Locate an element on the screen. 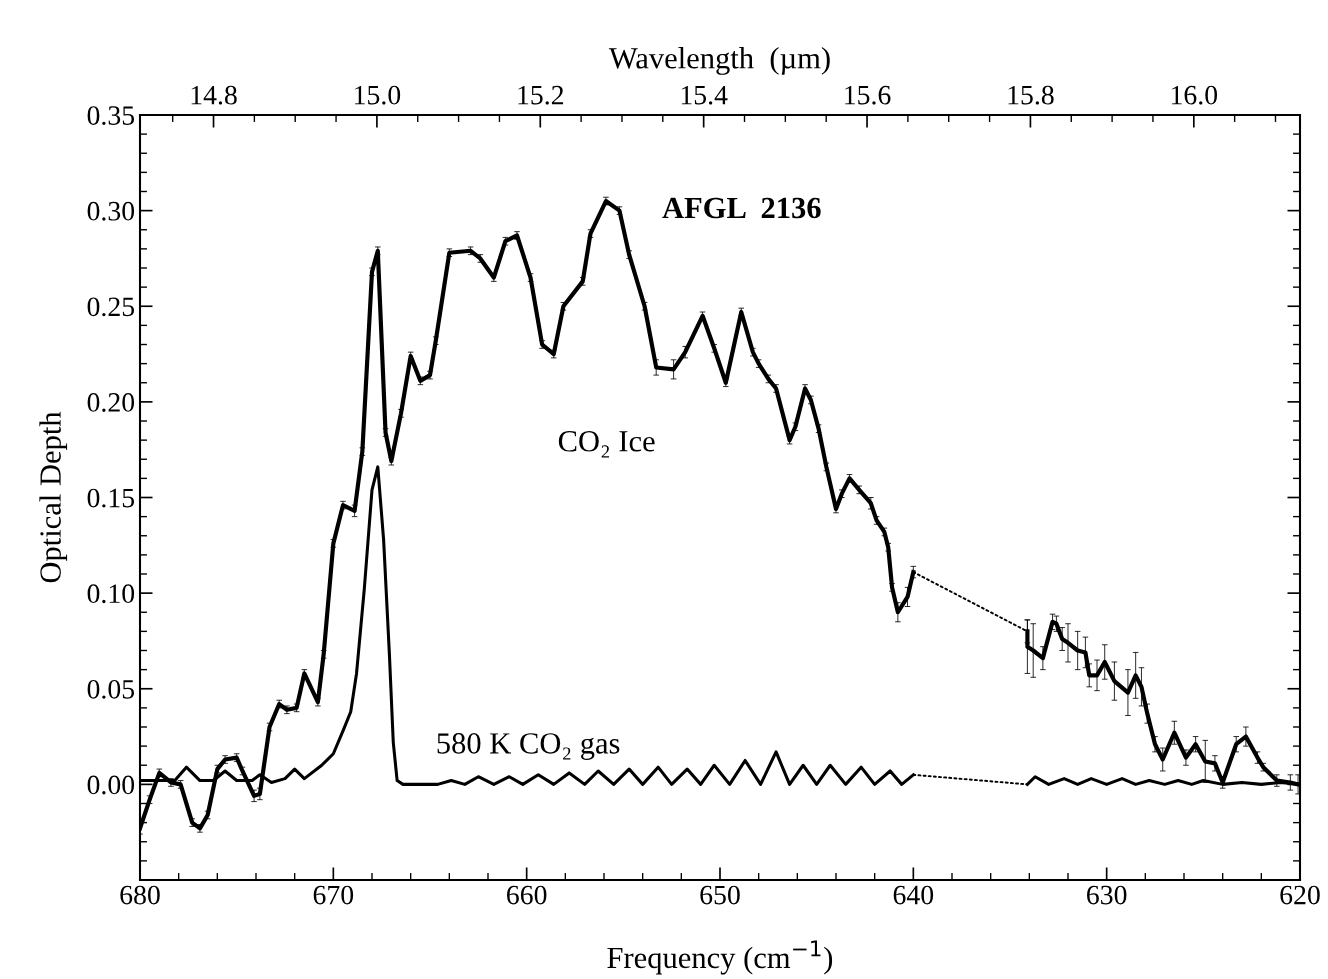 The image size is (1328, 979). x-tick-label: 680 is located at coordinates (140, 895).